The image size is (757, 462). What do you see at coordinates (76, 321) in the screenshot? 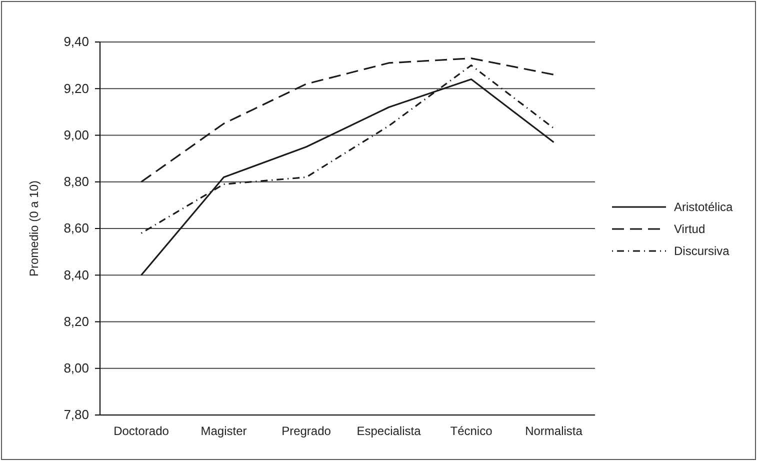
I see `y-tick-label: 8,20` at bounding box center [76, 321].